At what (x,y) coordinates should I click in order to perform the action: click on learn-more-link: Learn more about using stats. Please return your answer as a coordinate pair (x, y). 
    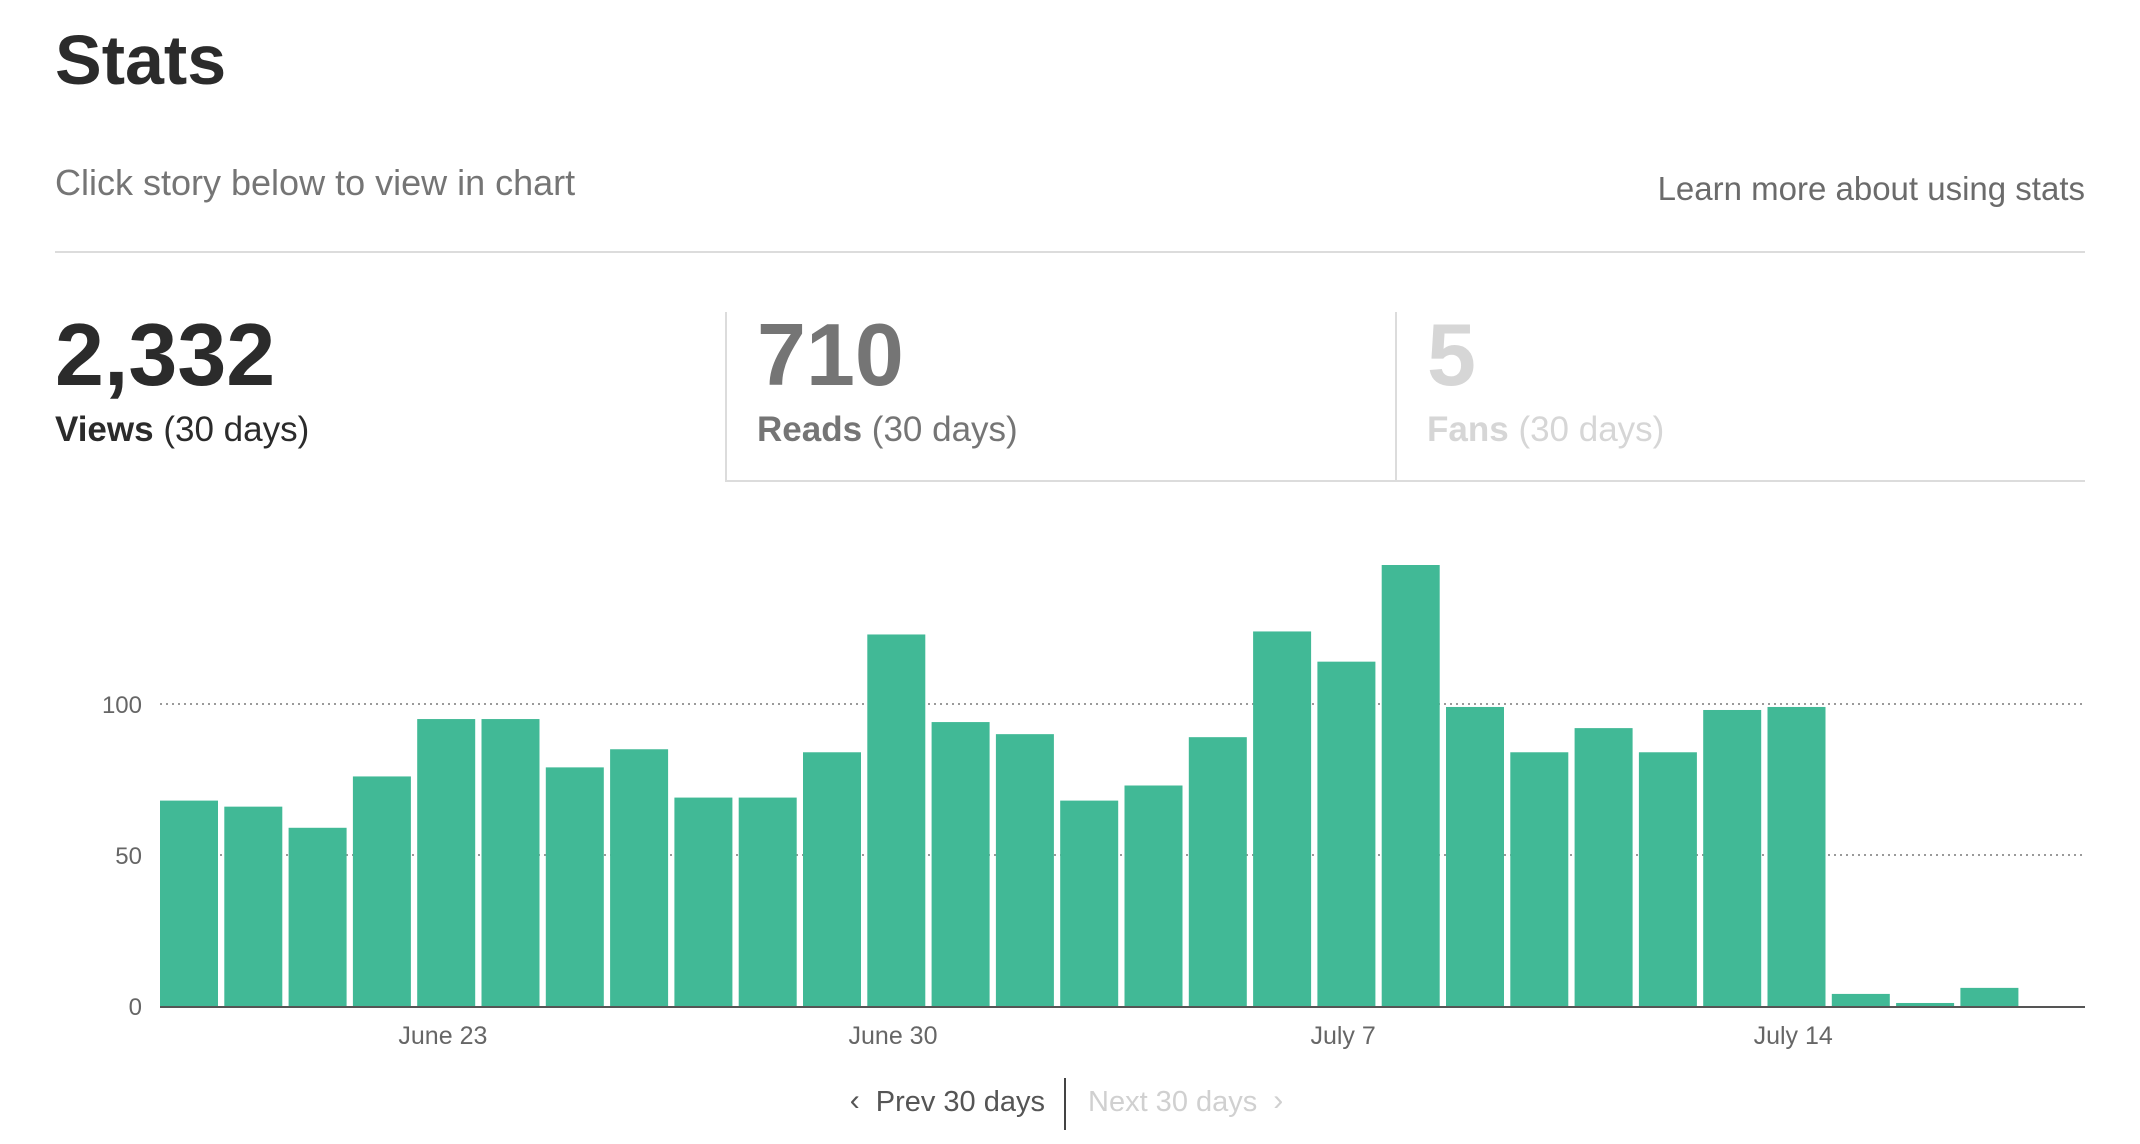
    Looking at the image, I should click on (1871, 188).